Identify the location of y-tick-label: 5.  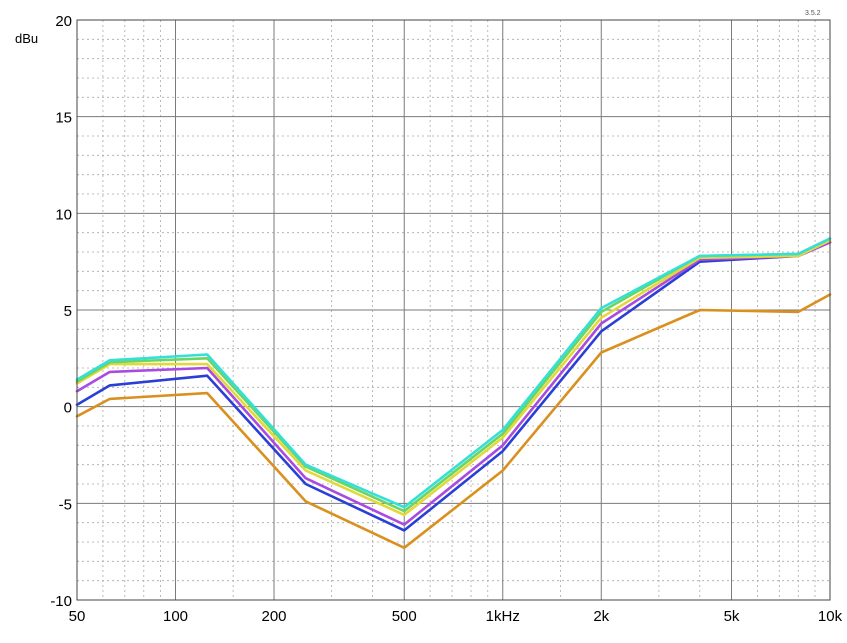
(68, 311).